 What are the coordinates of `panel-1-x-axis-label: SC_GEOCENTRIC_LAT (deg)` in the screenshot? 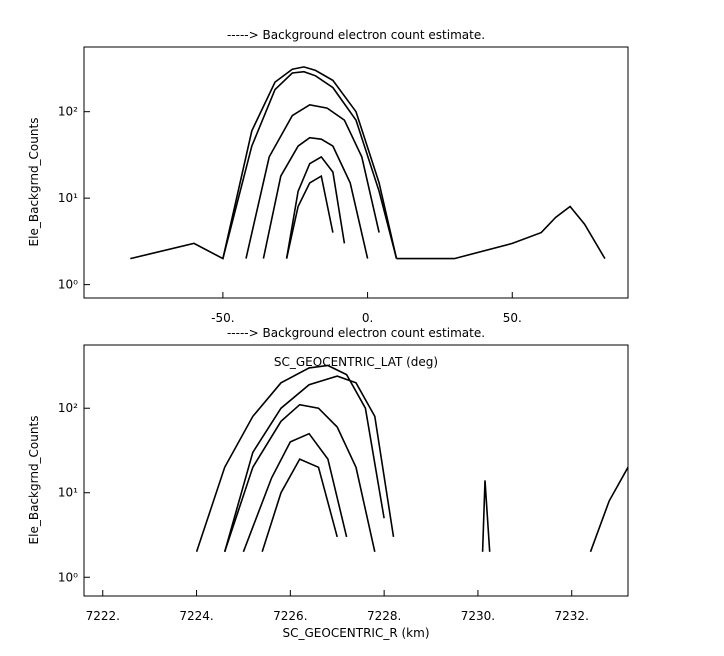 It's located at (356, 362).